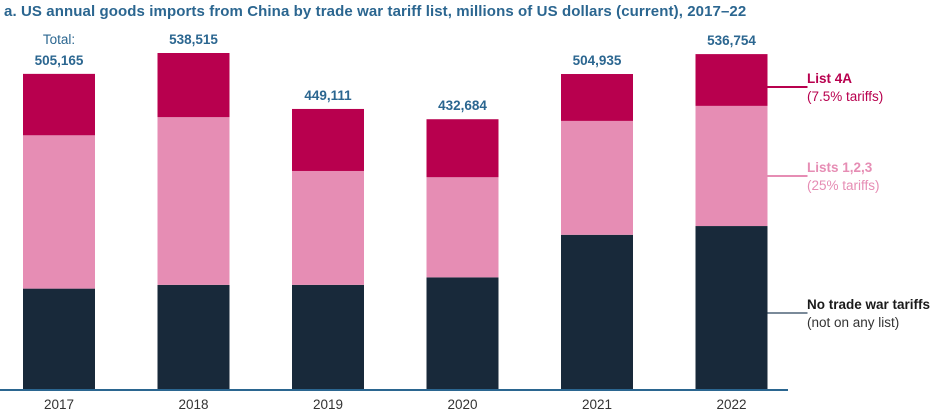 The height and width of the screenshot is (415, 945). I want to click on x-tick-2021: 2021, so click(597, 404).